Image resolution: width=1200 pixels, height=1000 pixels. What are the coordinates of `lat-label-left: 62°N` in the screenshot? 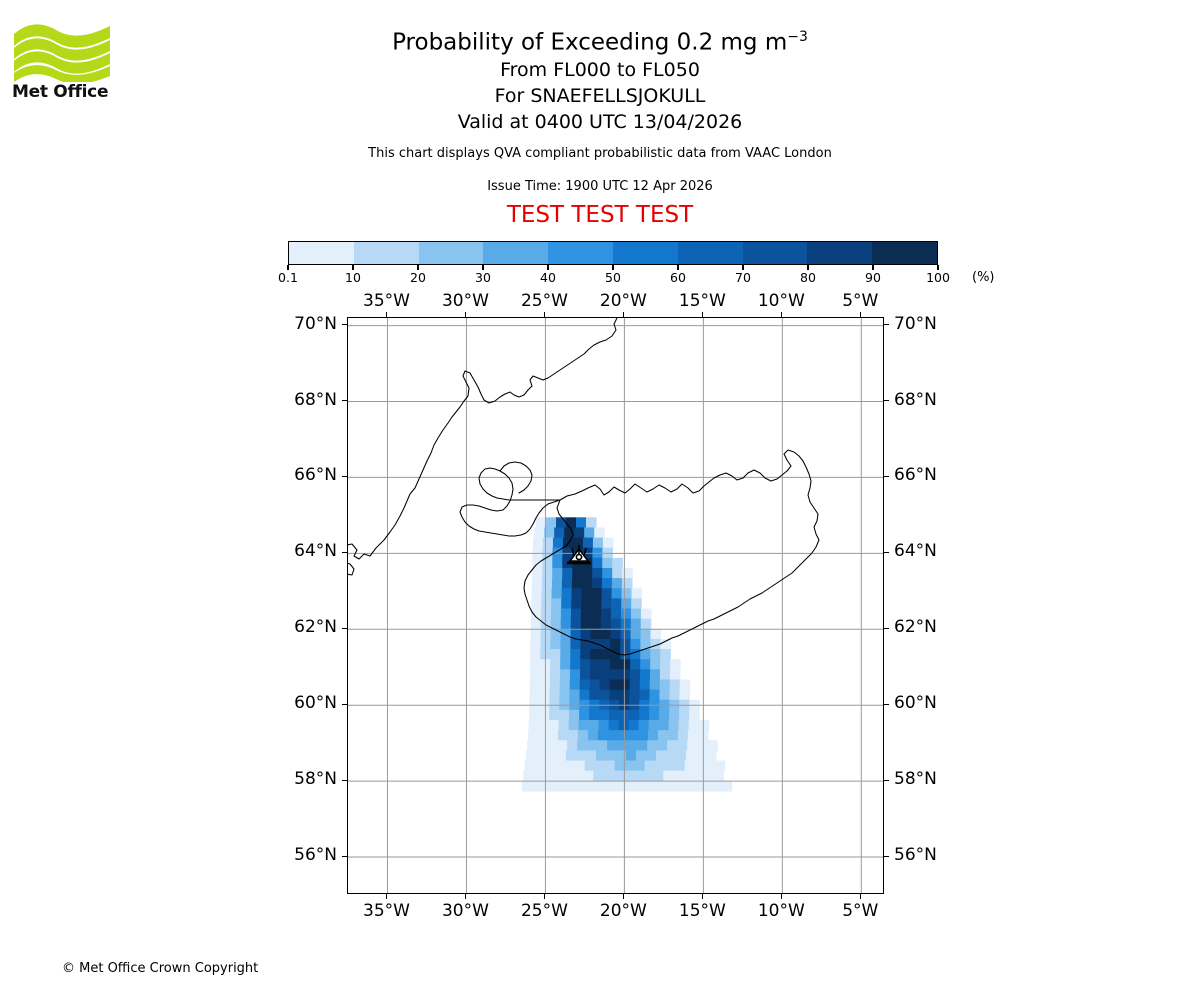 It's located at (315, 627).